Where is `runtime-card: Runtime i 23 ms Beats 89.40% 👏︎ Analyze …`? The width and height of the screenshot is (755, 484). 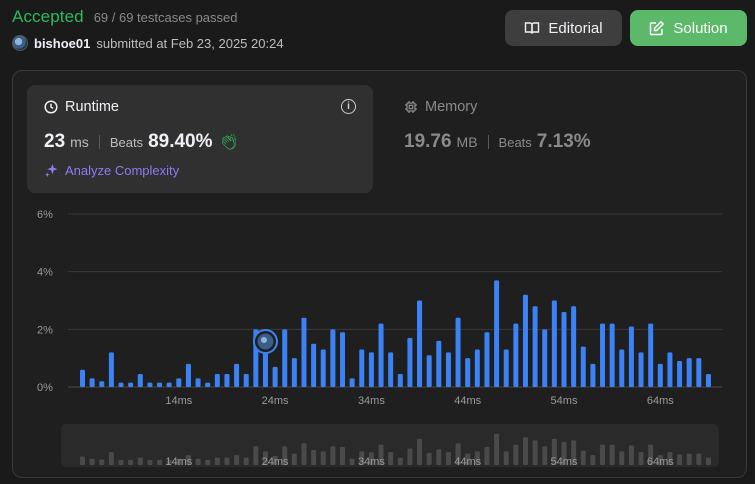
runtime-card: Runtime i 23 ms Beats 89.40% 👏︎ Analyze … is located at coordinates (200, 139).